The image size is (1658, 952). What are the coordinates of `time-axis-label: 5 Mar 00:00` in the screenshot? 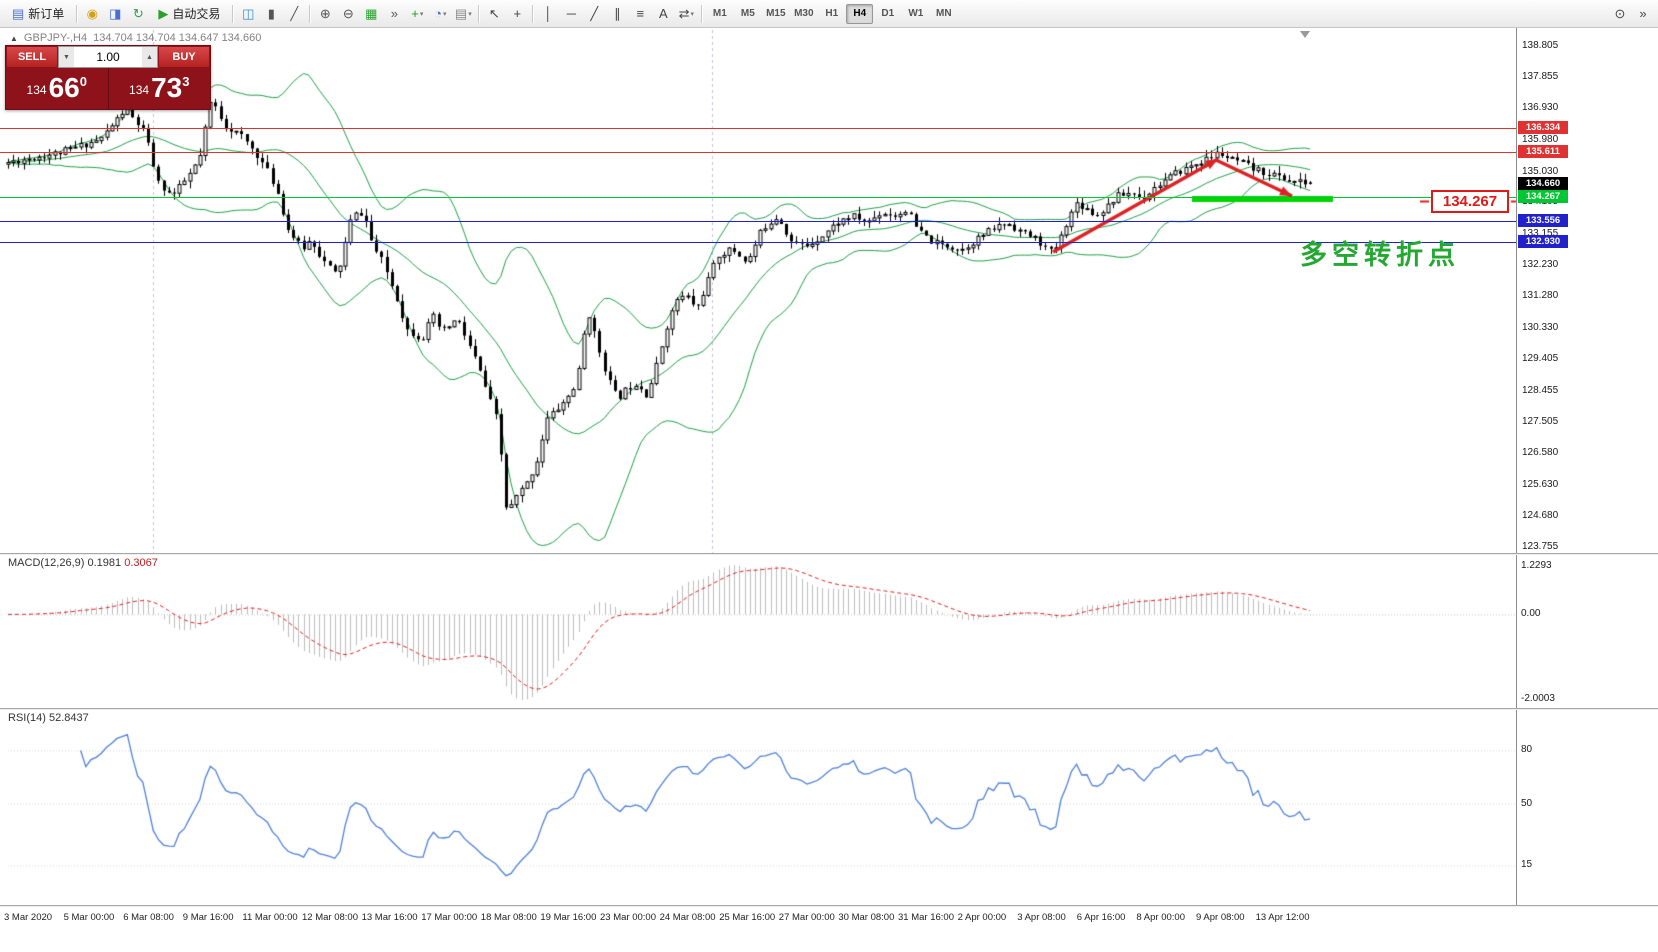 It's located at (89, 917).